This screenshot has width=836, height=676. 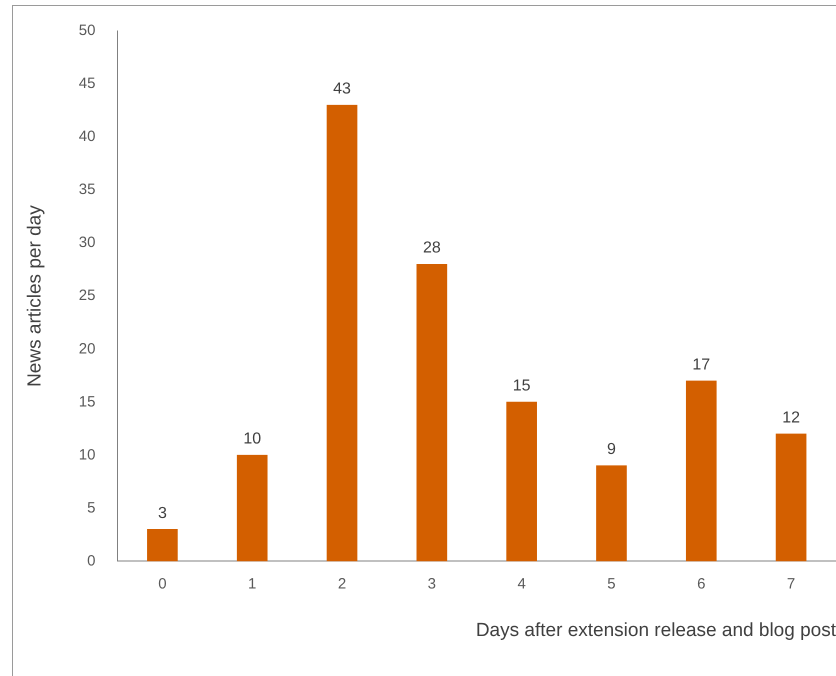 What do you see at coordinates (611, 583) in the screenshot?
I see `x-tick-label: 5` at bounding box center [611, 583].